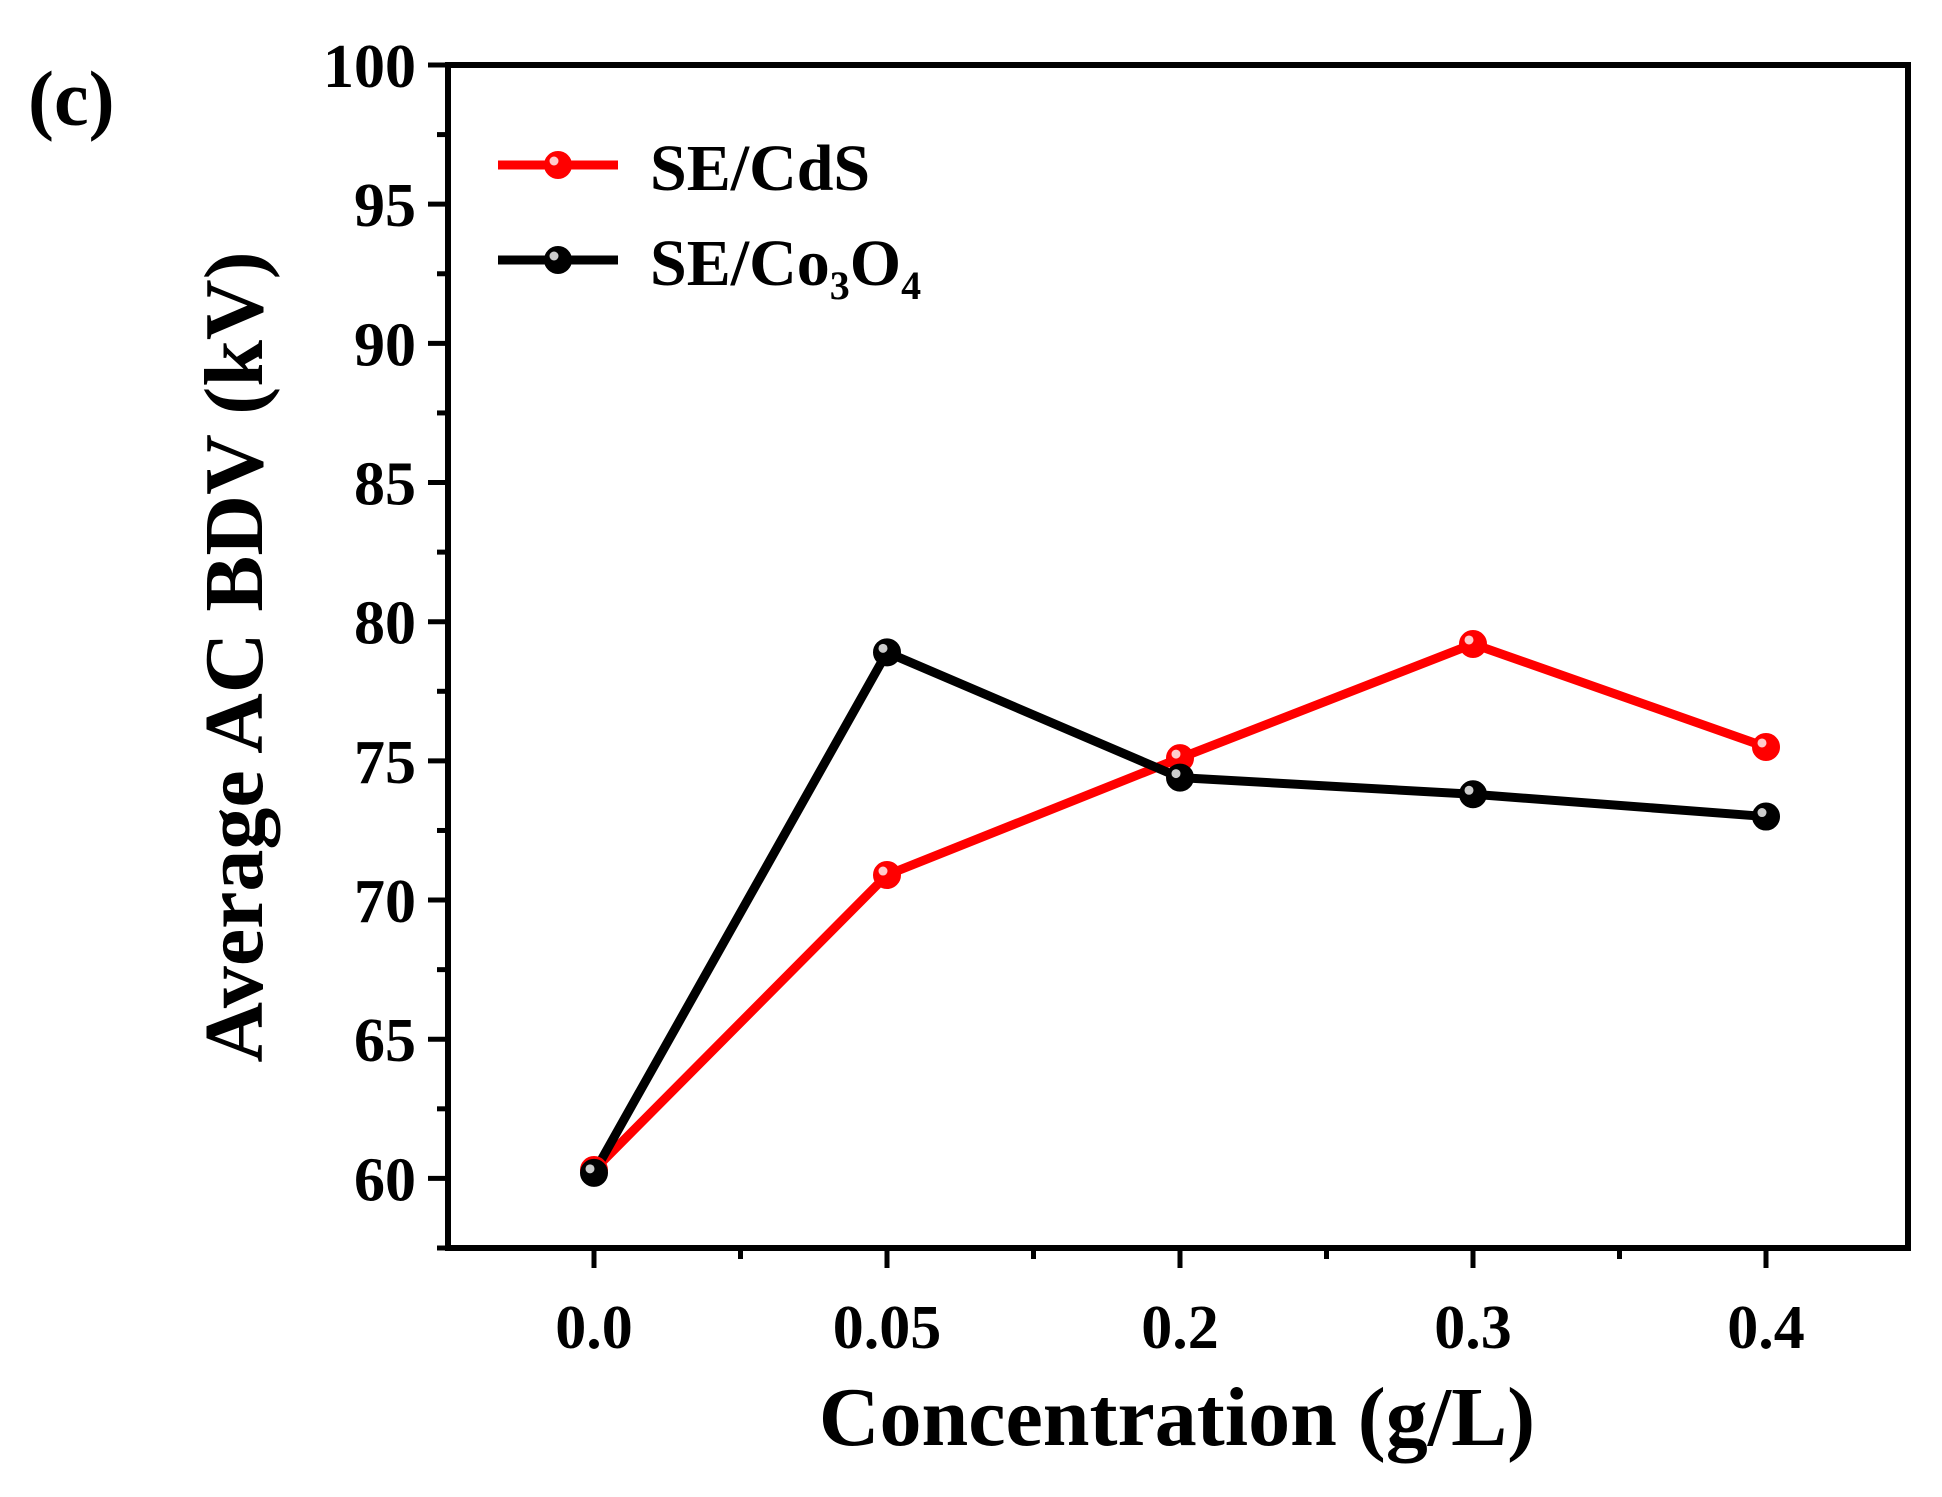 The height and width of the screenshot is (1497, 1942). Describe the element at coordinates (740, 263) in the screenshot. I see `legend-label-co3o4-base: SE/Co` at that location.